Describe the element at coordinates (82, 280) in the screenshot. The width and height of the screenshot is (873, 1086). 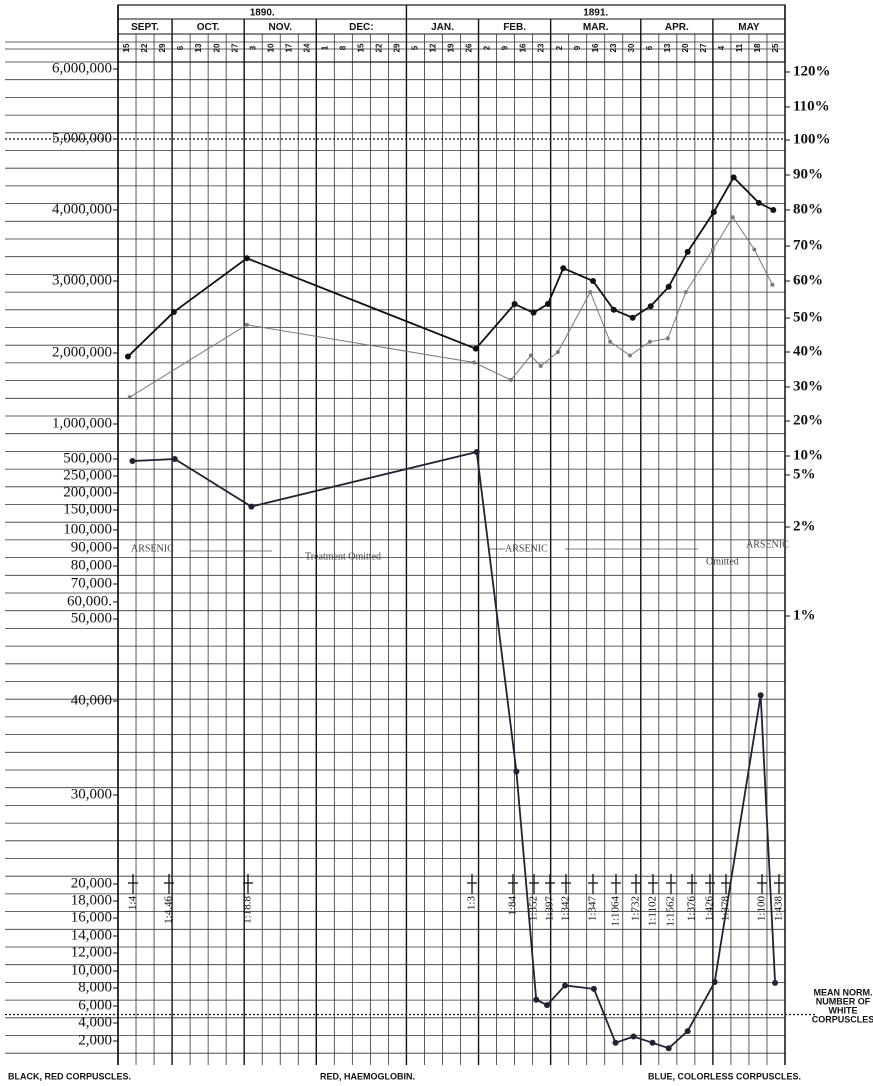
I see `y-tick-label: 3,000,000` at that location.